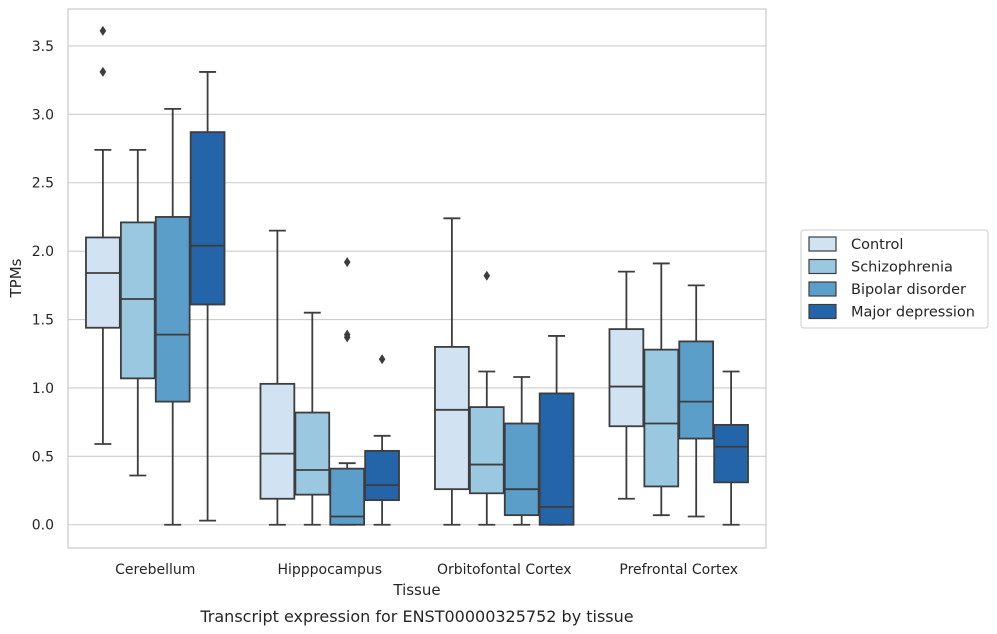 Image resolution: width=997 pixels, height=634 pixels. What do you see at coordinates (43, 457) in the screenshot?
I see `y-tick-label: 0.5` at bounding box center [43, 457].